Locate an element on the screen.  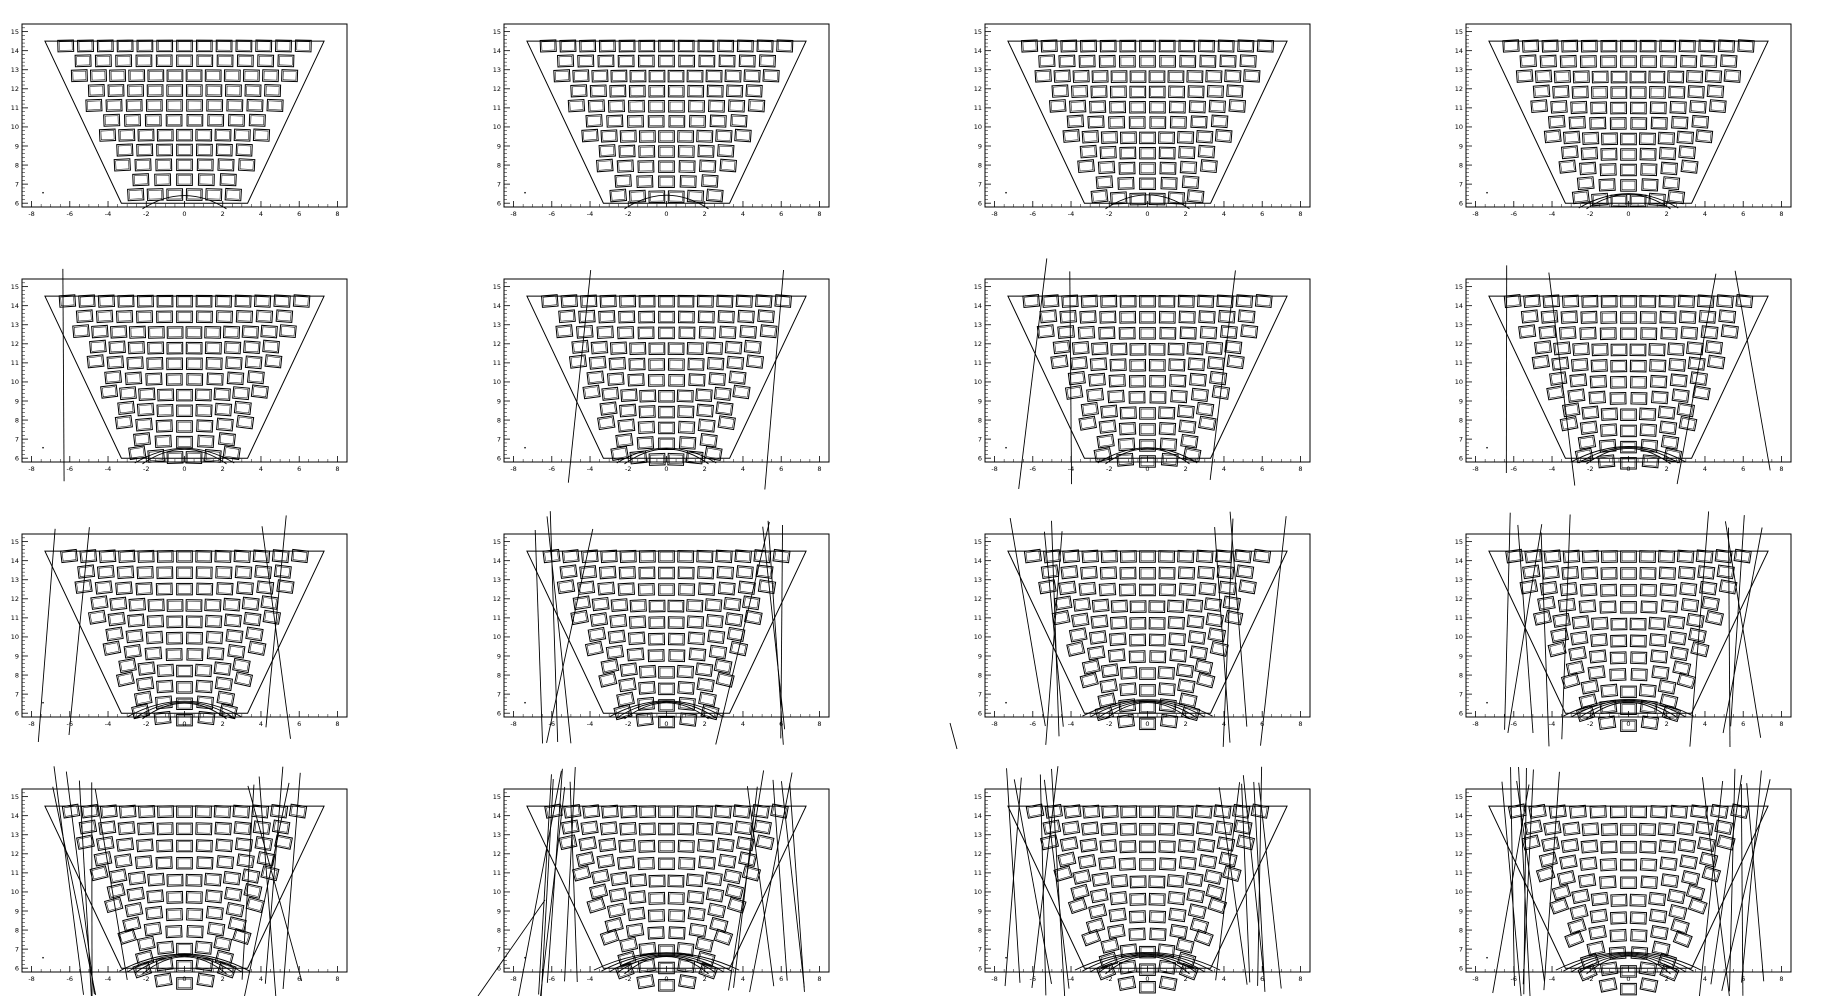
x-tick-label: -8 is located at coordinates (1475, 214).